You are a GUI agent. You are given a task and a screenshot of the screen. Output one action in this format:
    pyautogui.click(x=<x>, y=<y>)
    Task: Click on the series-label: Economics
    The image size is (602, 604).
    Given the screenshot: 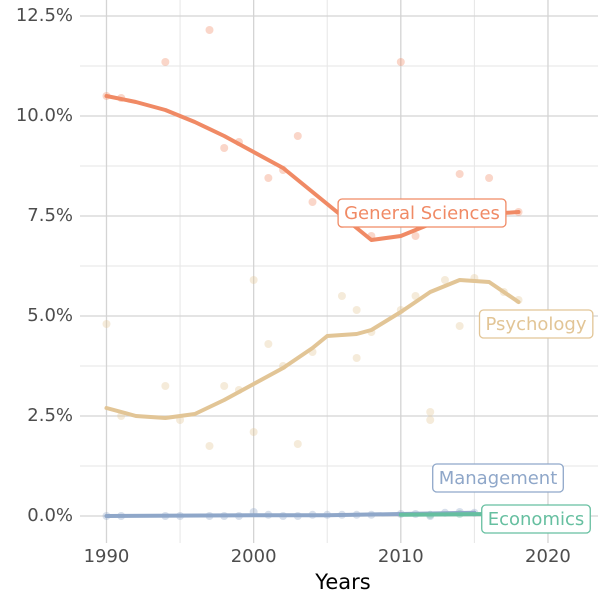 What is the action you would take?
    pyautogui.click(x=536, y=519)
    